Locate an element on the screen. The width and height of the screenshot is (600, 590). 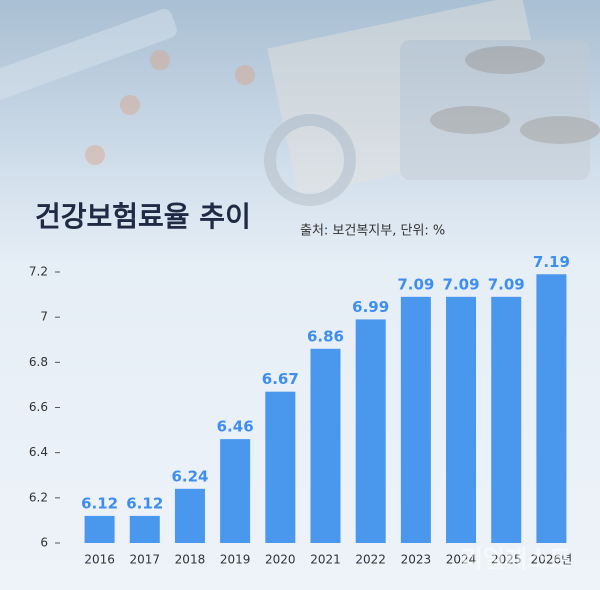
x-tick-label: 2025 is located at coordinates (506, 560).